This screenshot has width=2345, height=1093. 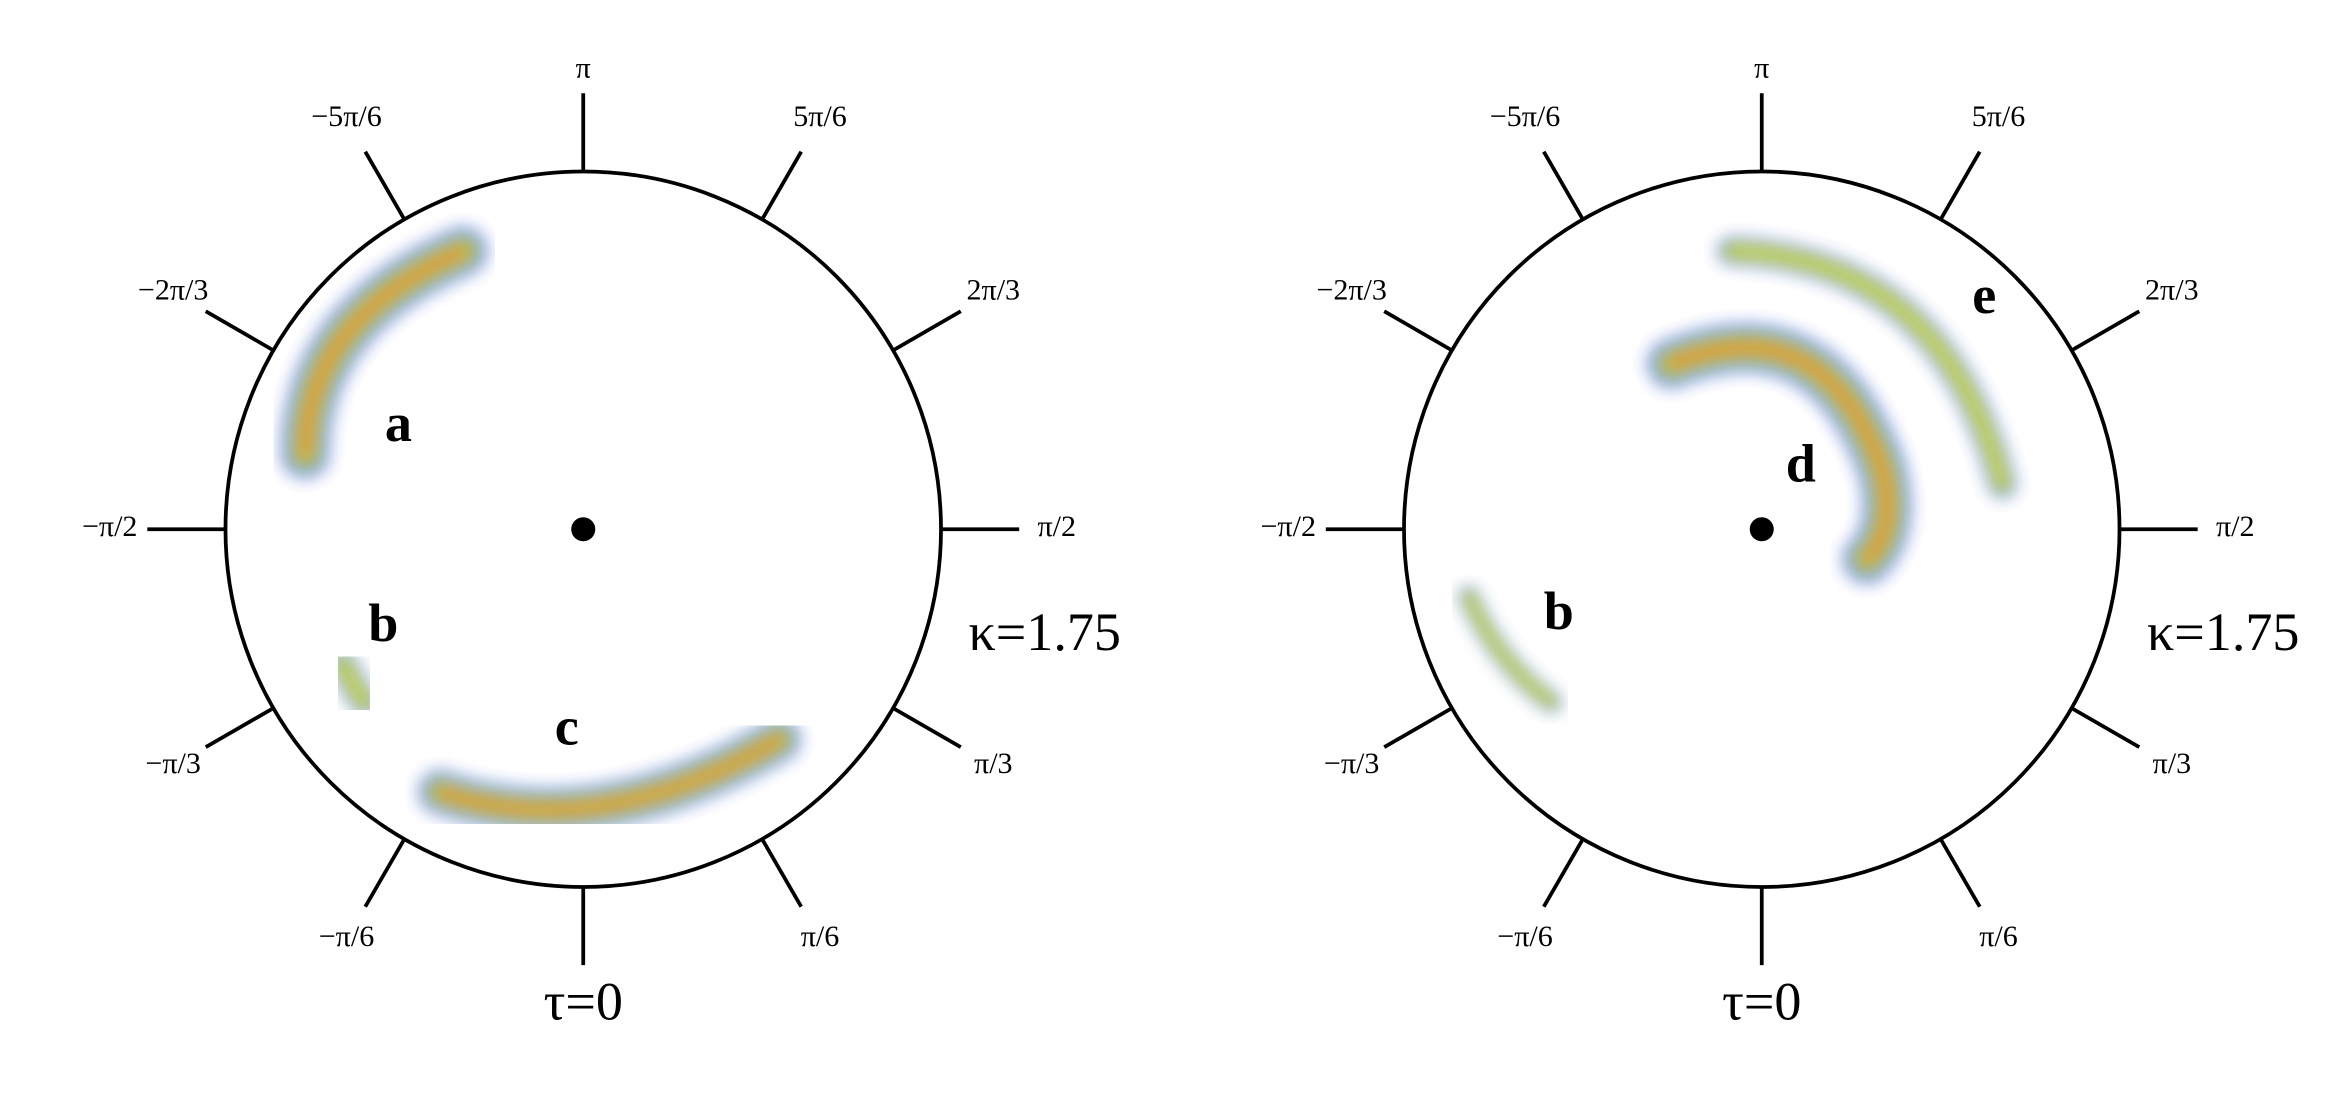 I want to click on region-label: d, so click(x=1801, y=464).